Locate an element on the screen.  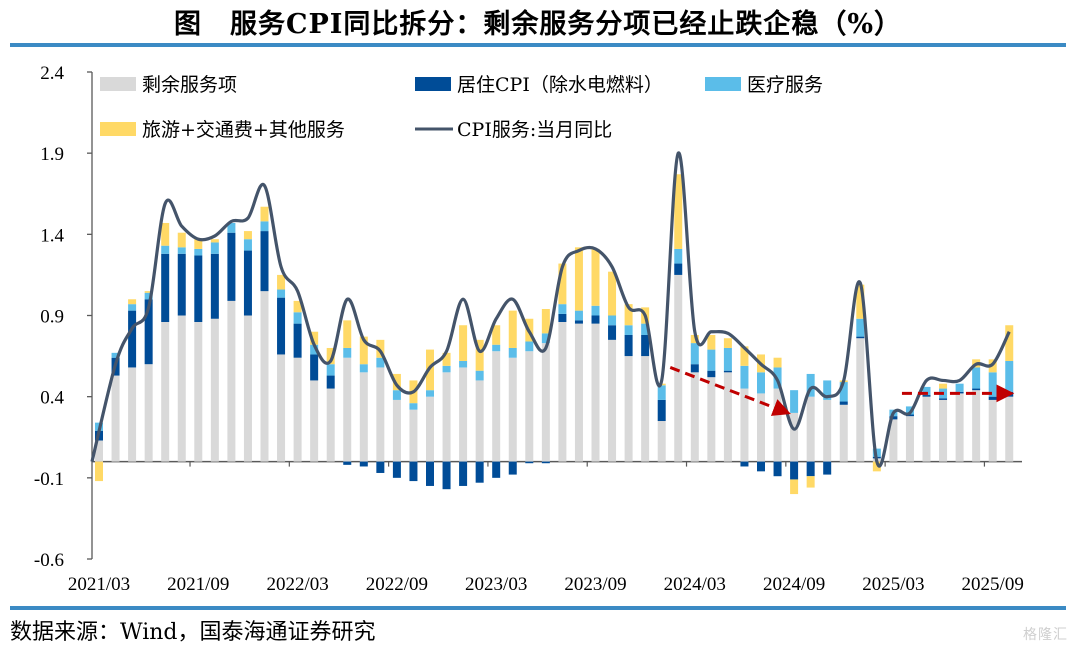
x-tick-label: 2022/03 is located at coordinates (297, 584).